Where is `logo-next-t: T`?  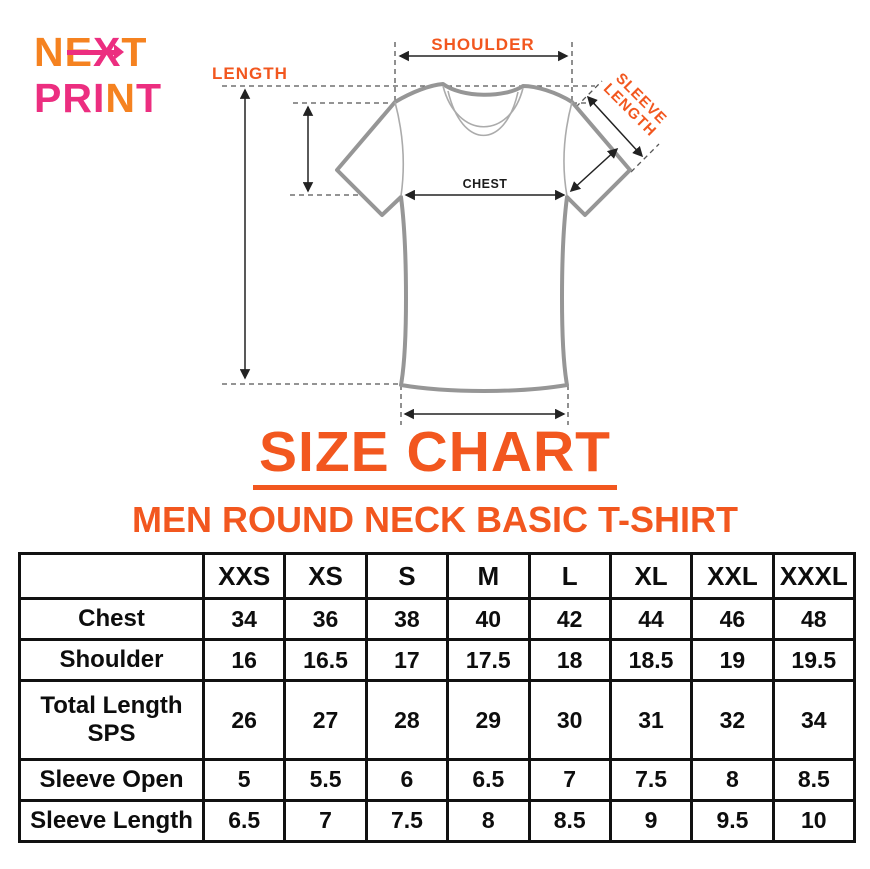 logo-next-t: T is located at coordinates (134, 52).